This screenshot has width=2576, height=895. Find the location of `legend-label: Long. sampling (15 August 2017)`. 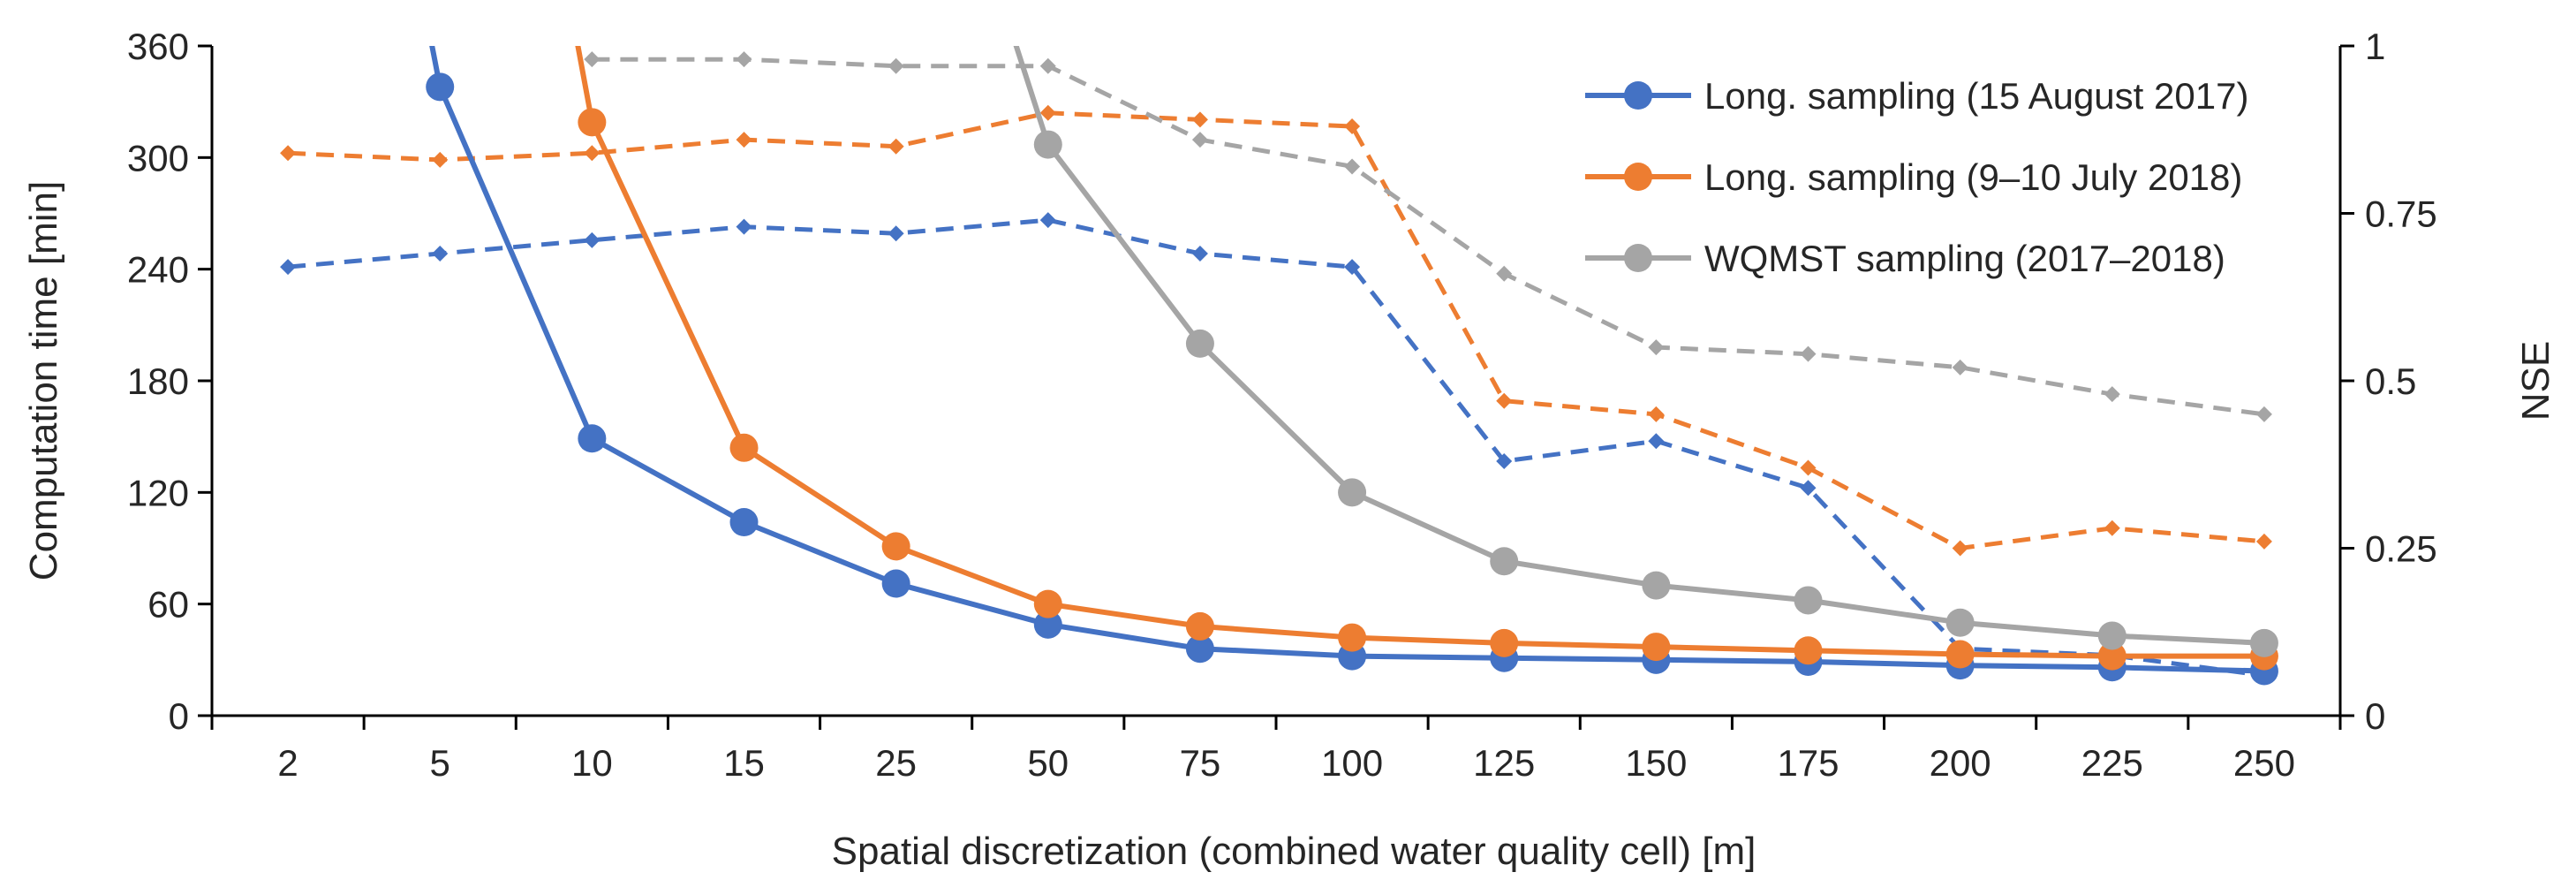

legend-label: Long. sampling (15 August 2017) is located at coordinates (1976, 96).